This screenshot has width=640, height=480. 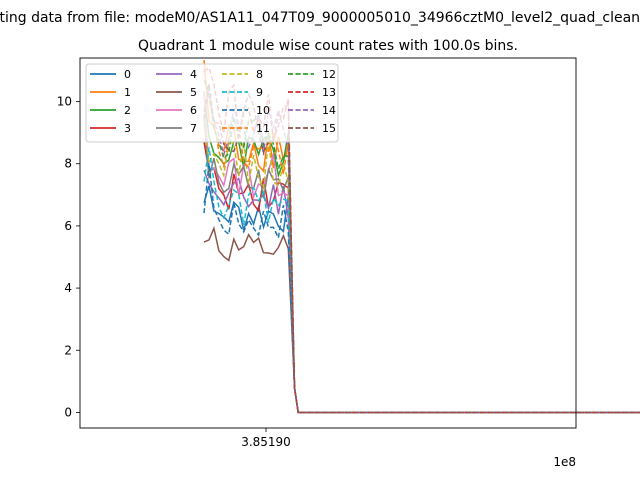 I want to click on legend-label: 11, so click(x=263, y=128).